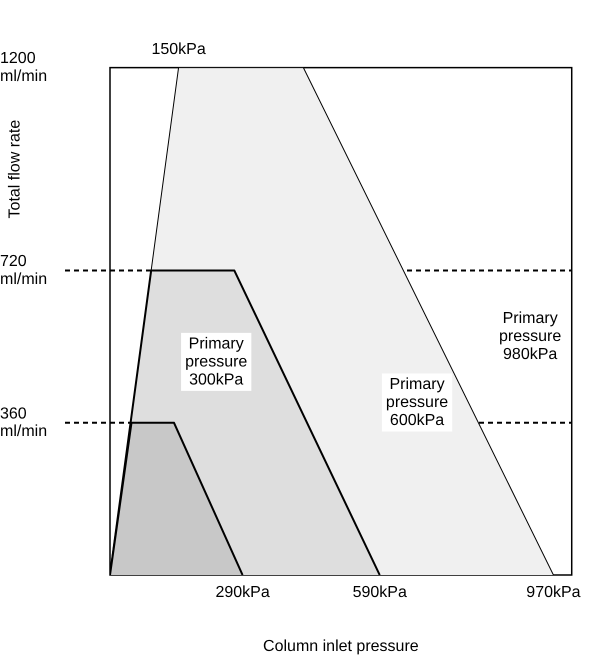 This screenshot has width=589, height=664. I want to click on annotation: 150kPa, so click(178, 49).